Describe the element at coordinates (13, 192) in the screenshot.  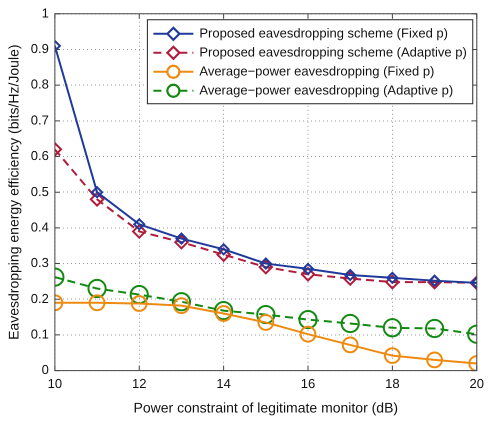
I see `y-axis-title: Eavesdropping energy efficiency (bits/Hz/Joule)` at that location.